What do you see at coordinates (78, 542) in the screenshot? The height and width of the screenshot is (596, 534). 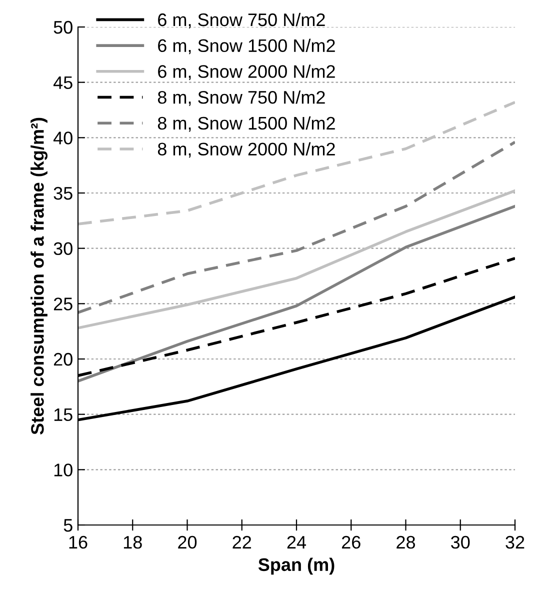 I see `x-tick-label: 16` at bounding box center [78, 542].